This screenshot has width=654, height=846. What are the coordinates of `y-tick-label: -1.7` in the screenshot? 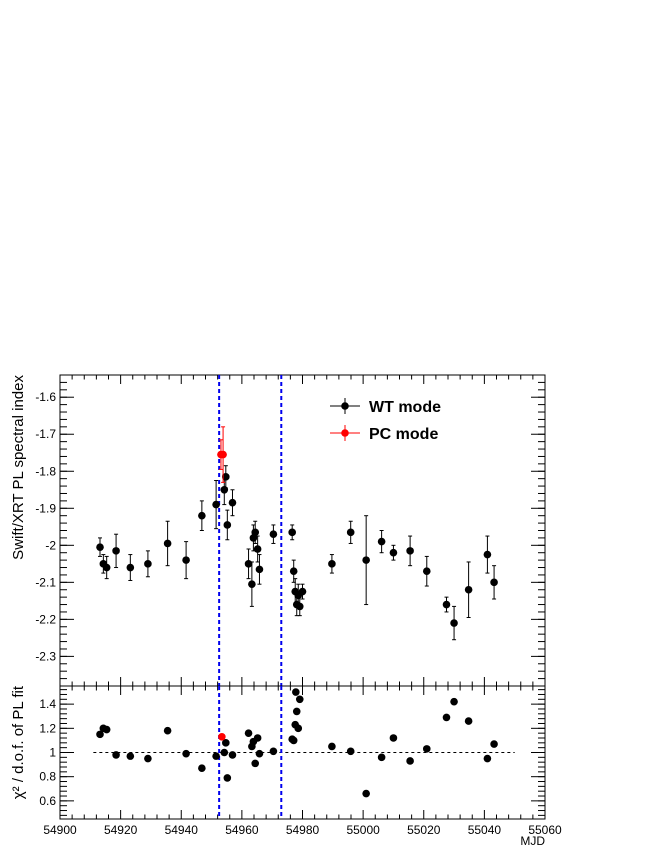 It's located at (45, 434).